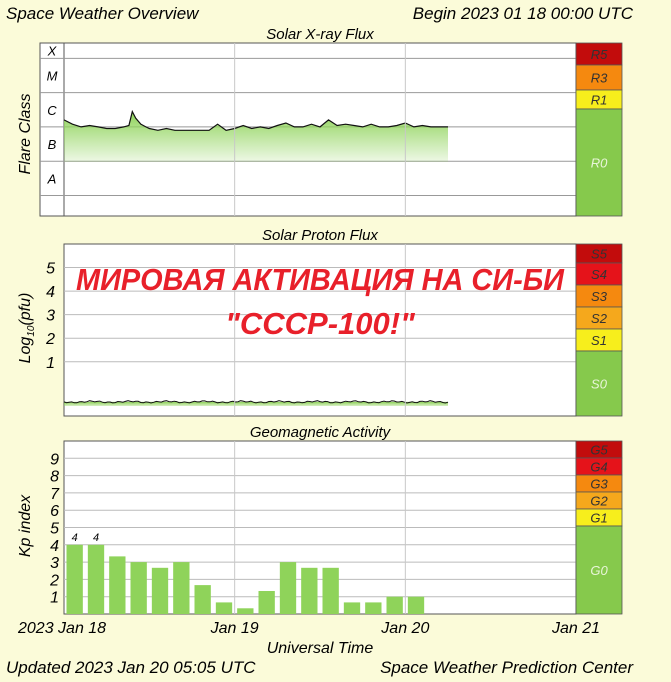  I want to click on scale-level-r0, so click(599, 162).